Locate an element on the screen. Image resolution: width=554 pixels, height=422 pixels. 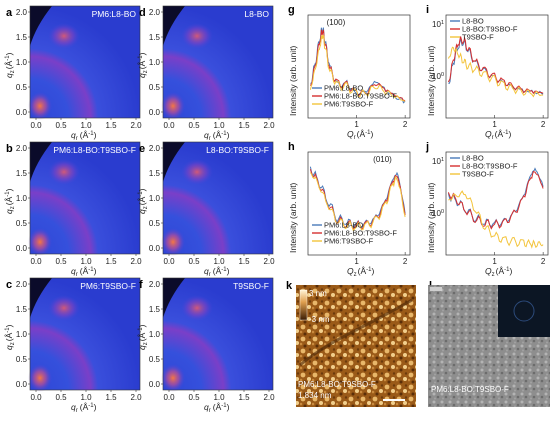
panel-label-k: k is located at coordinates (289, 286).